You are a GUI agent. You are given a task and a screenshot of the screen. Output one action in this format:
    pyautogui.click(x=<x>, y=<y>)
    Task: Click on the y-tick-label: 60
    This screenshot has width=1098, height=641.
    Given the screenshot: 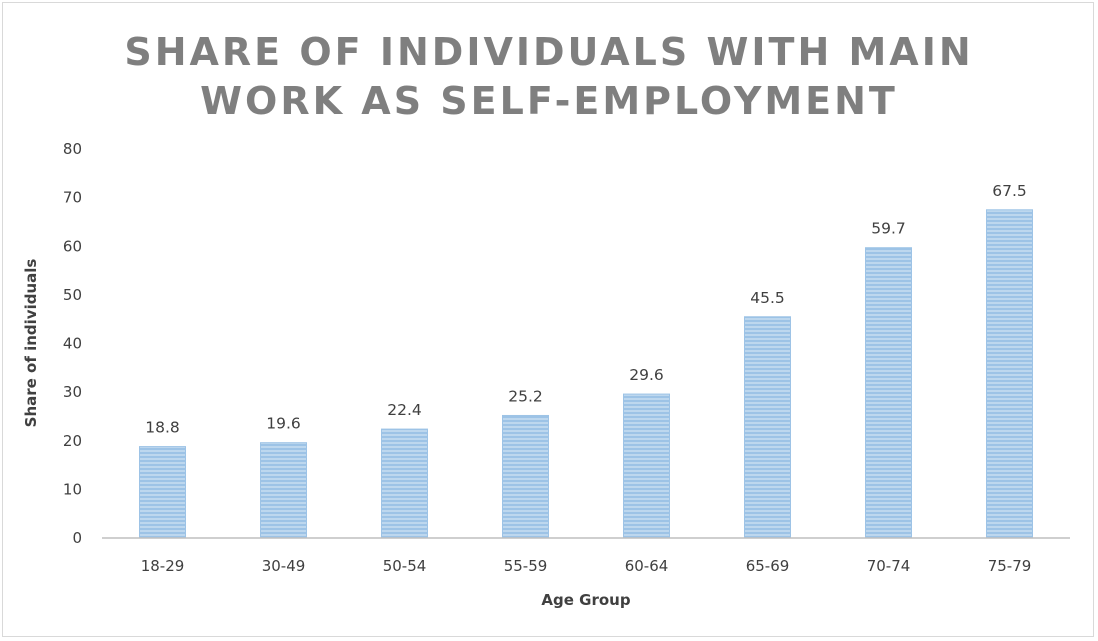 What is the action you would take?
    pyautogui.click(x=72, y=246)
    